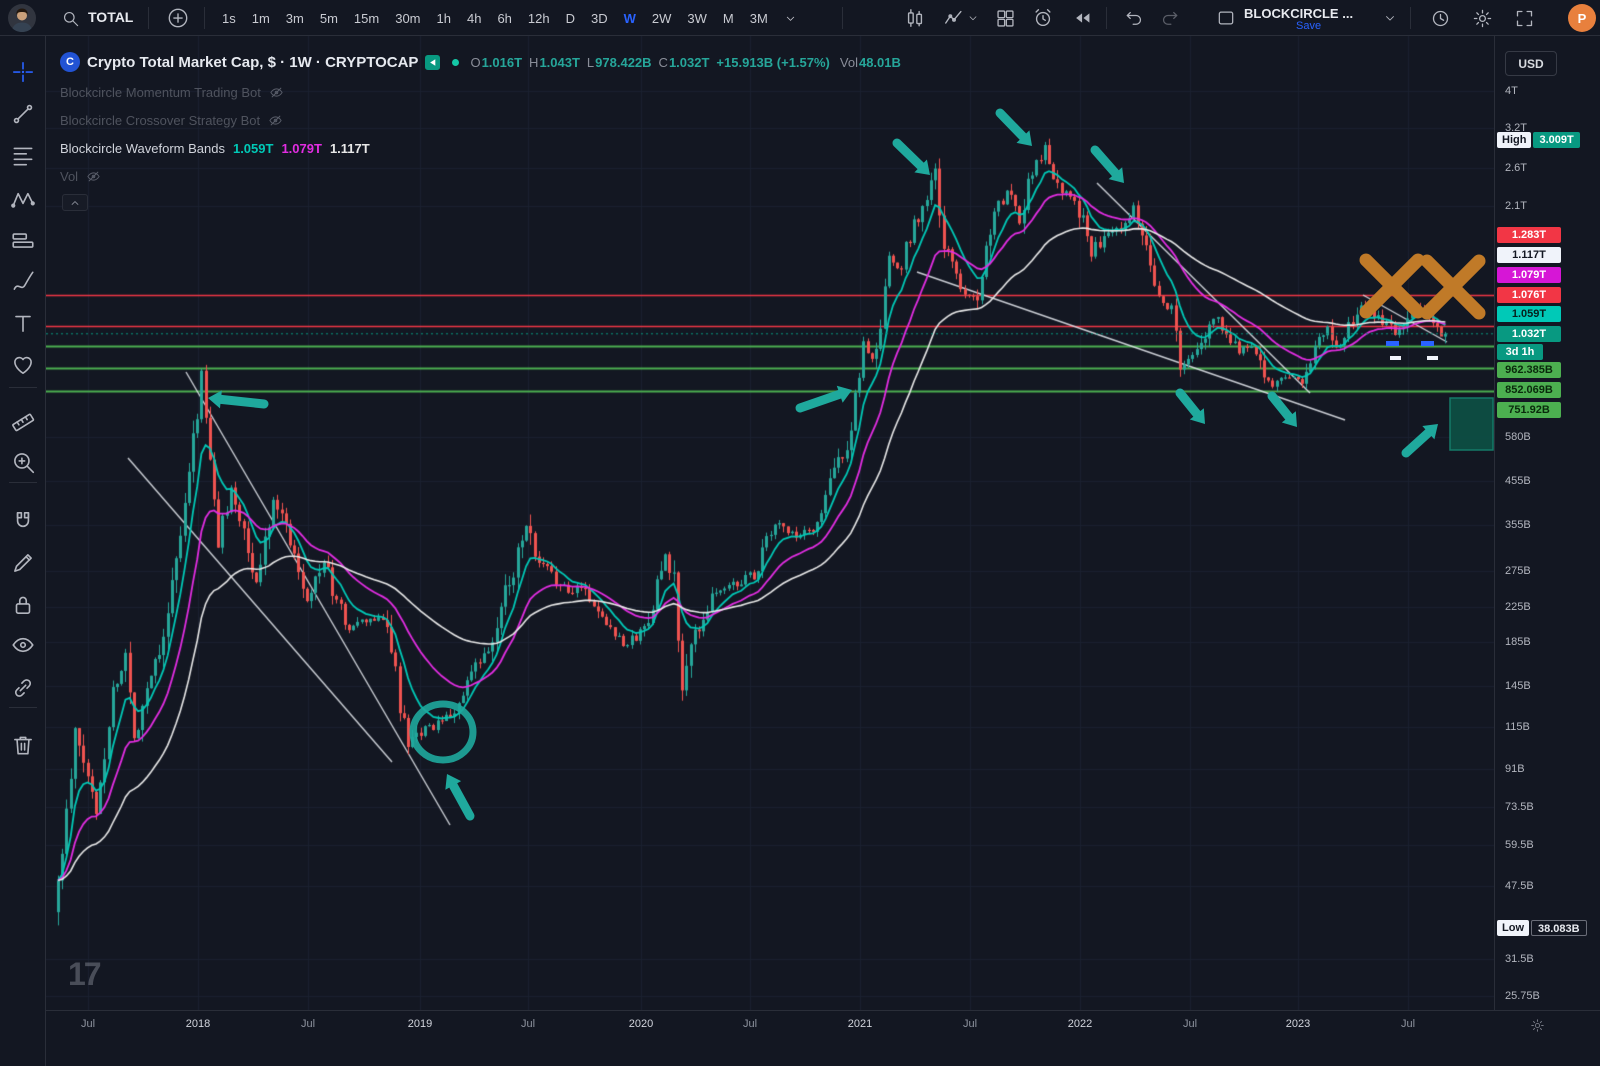 The width and height of the screenshot is (1600, 1066). What do you see at coordinates (433, 62) in the screenshot?
I see `flag-icon` at bounding box center [433, 62].